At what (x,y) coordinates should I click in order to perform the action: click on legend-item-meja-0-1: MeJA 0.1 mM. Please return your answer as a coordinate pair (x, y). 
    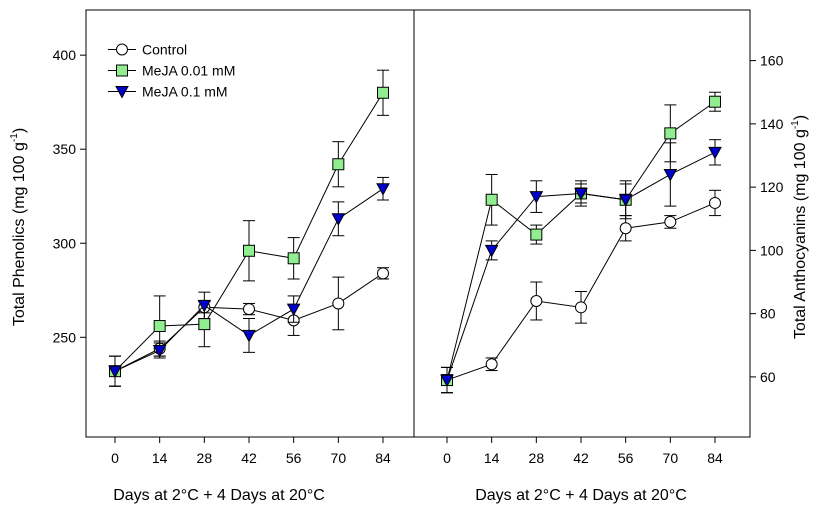
    Looking at the image, I should click on (168, 92).